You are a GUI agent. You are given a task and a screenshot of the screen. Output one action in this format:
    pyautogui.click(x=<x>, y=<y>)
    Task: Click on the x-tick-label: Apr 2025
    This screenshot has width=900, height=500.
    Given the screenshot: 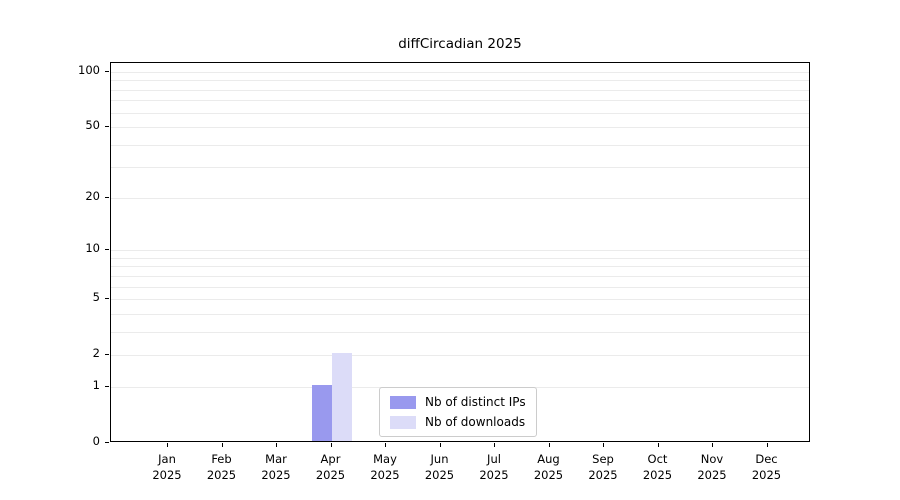 What is the action you would take?
    pyautogui.click(x=331, y=467)
    